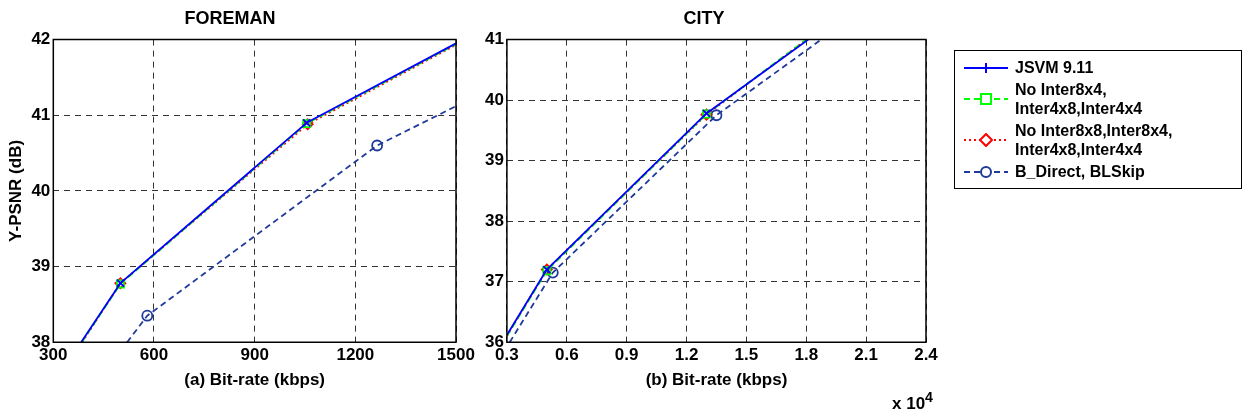 The image size is (1248, 419). What do you see at coordinates (806, 355) in the screenshot?
I see `x-tick-label: 1.8` at bounding box center [806, 355].